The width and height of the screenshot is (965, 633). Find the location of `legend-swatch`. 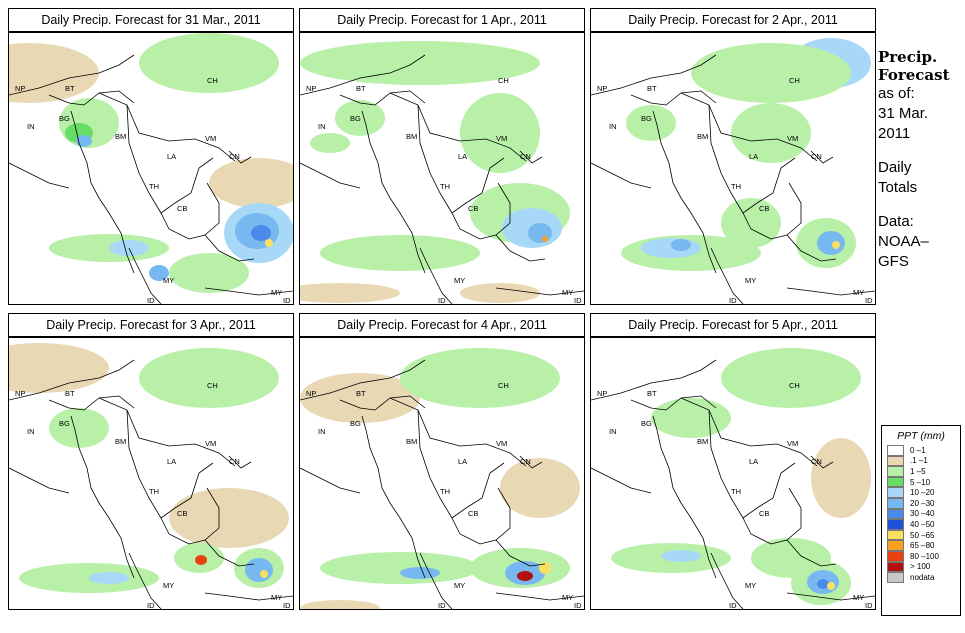

legend-swatch is located at coordinates (895, 482).